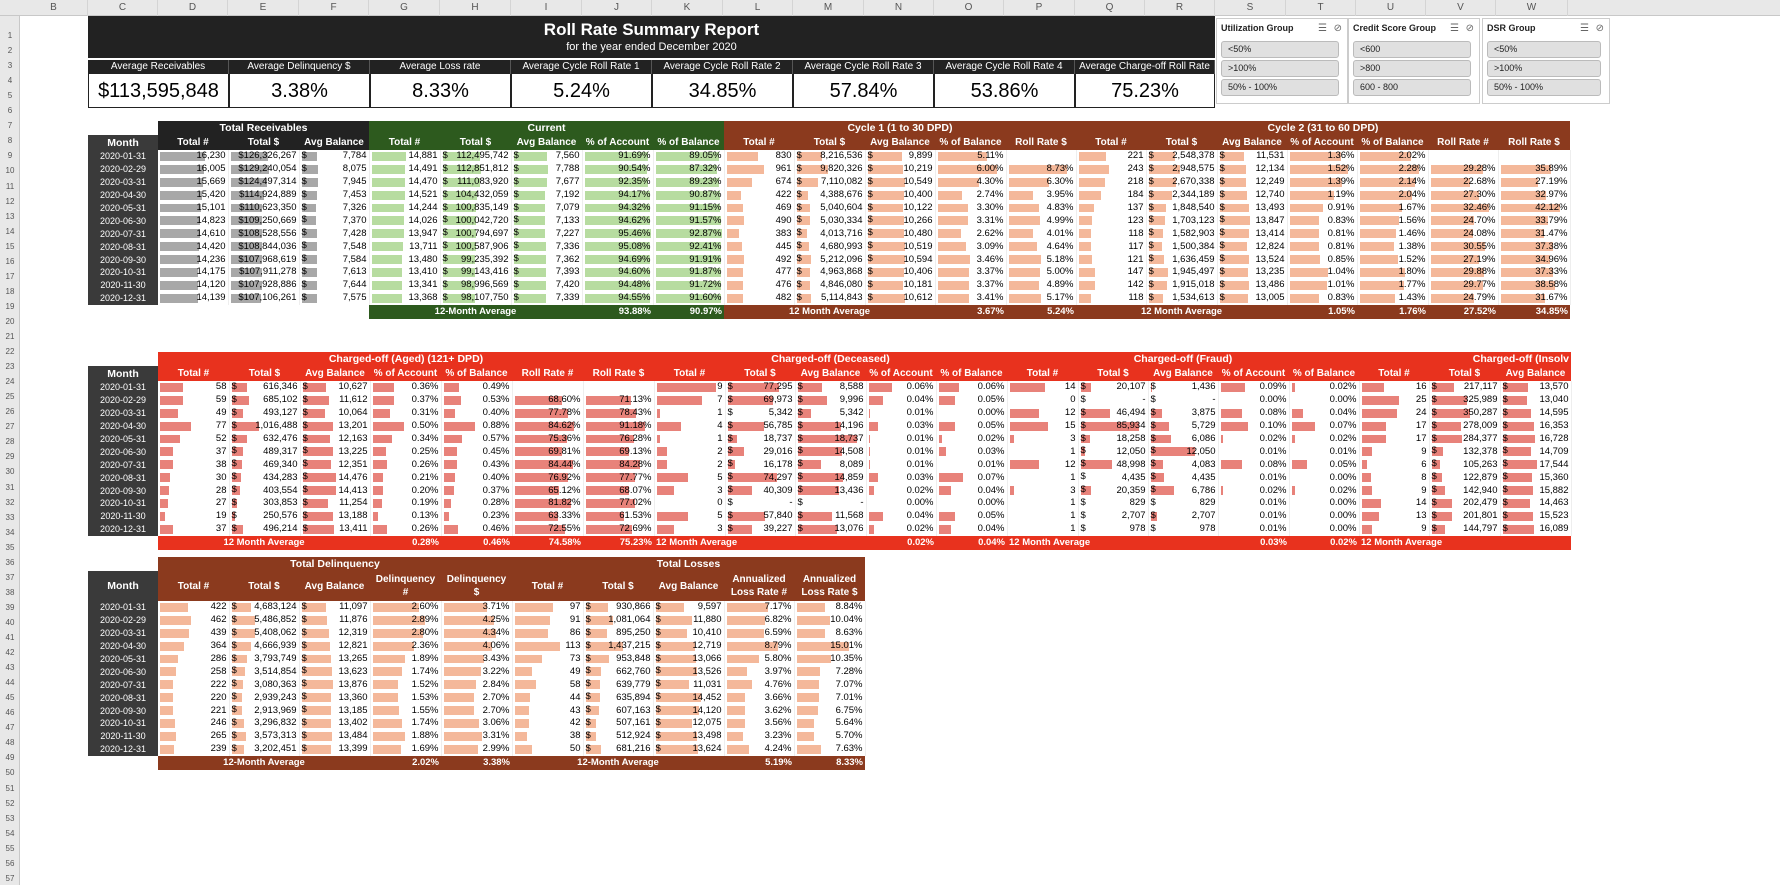 This screenshot has height=885, width=1780. I want to click on data-cell: 6.30%, so click(1041, 182).